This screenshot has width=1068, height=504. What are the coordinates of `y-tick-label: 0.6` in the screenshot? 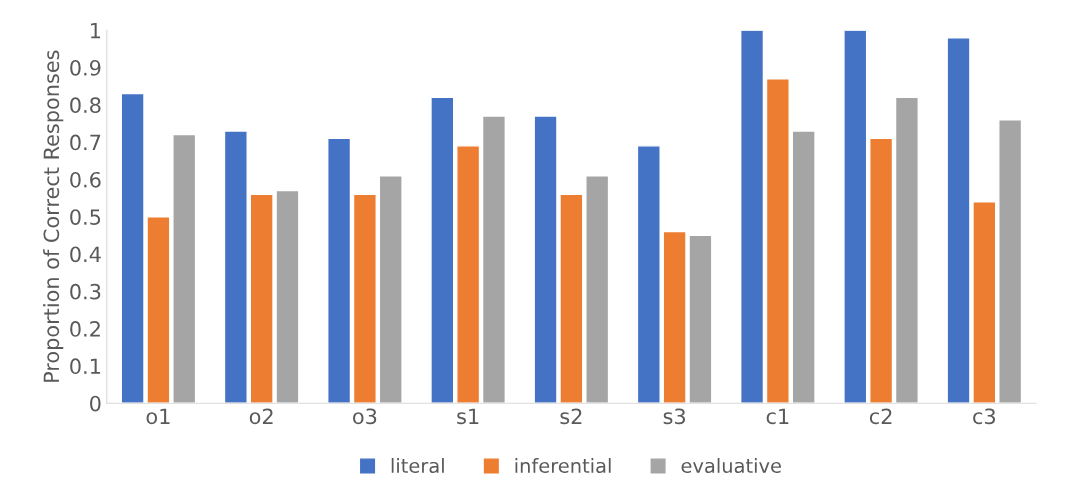 It's located at (85, 179).